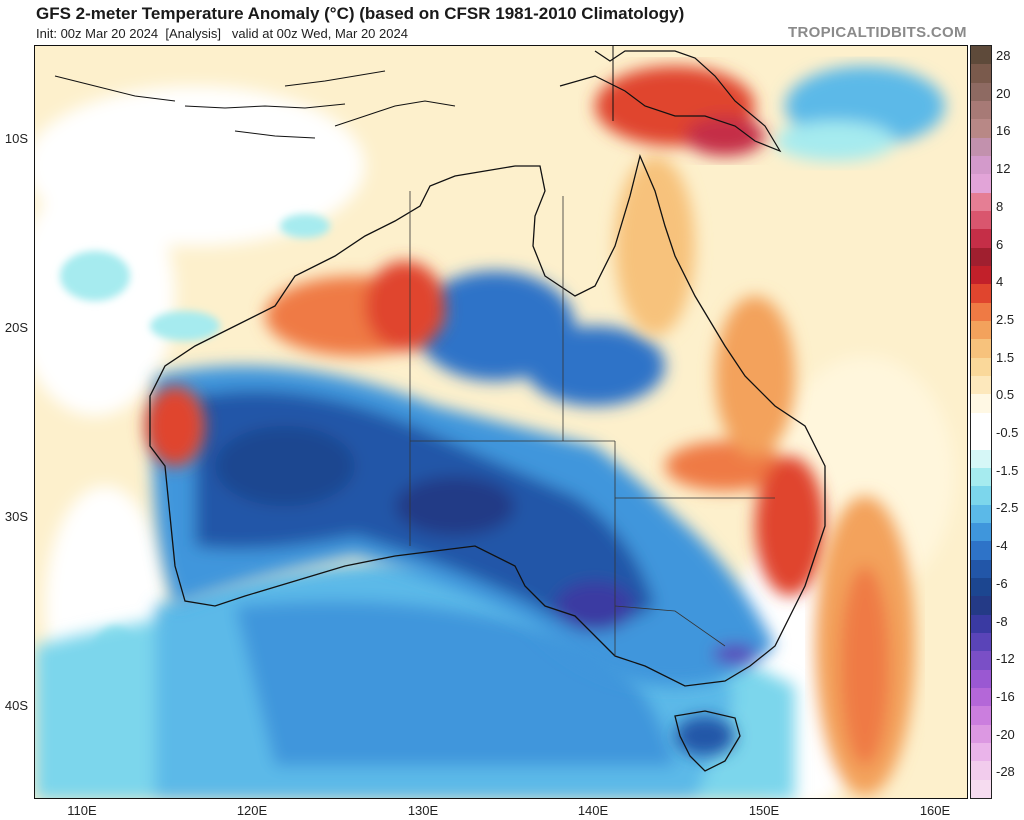 This screenshot has width=1024, height=820. What do you see at coordinates (1005, 319) in the screenshot?
I see `colorbar-label: 2.5` at bounding box center [1005, 319].